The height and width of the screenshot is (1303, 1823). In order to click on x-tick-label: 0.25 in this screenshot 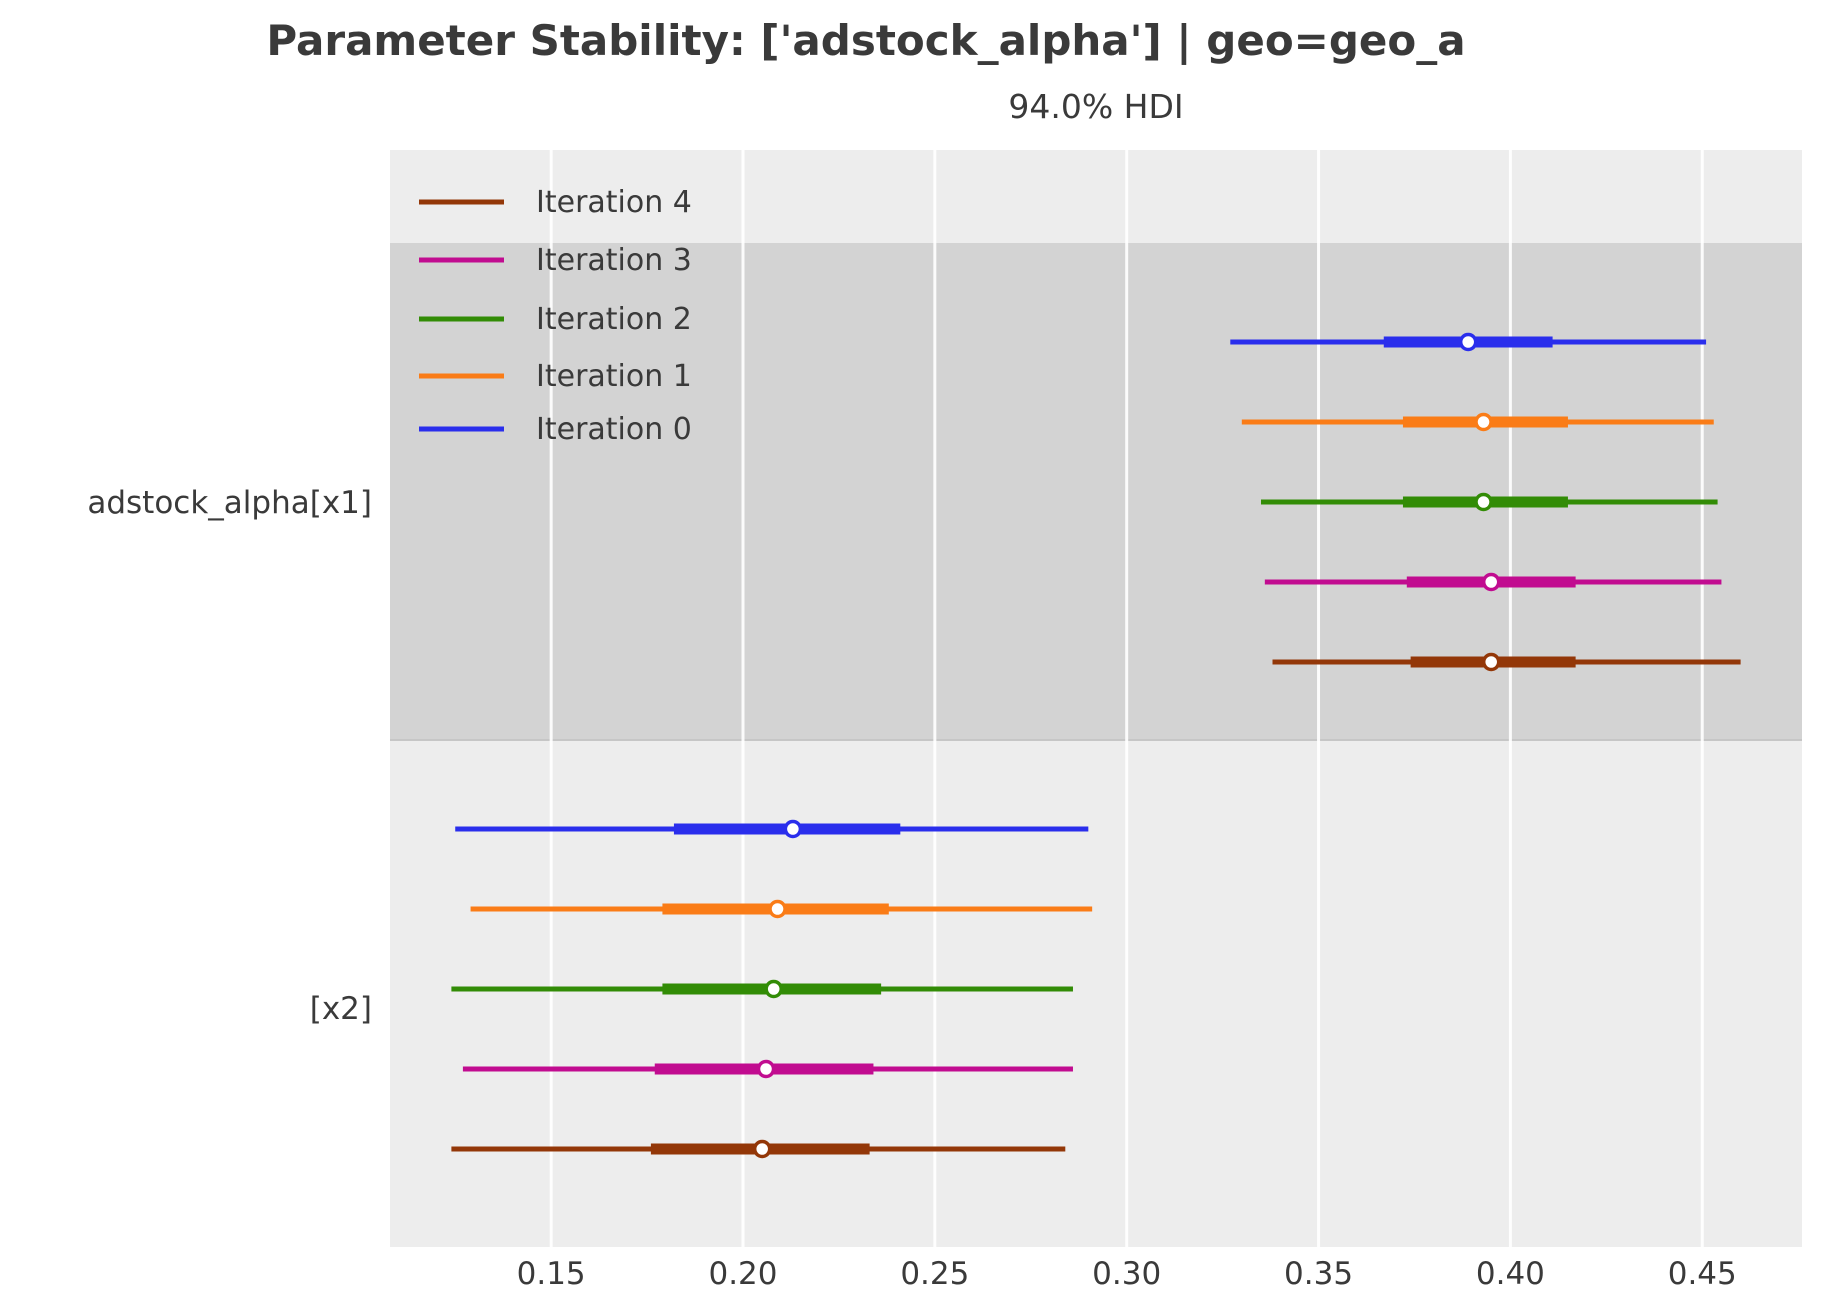, I will do `click(934, 1274)`.